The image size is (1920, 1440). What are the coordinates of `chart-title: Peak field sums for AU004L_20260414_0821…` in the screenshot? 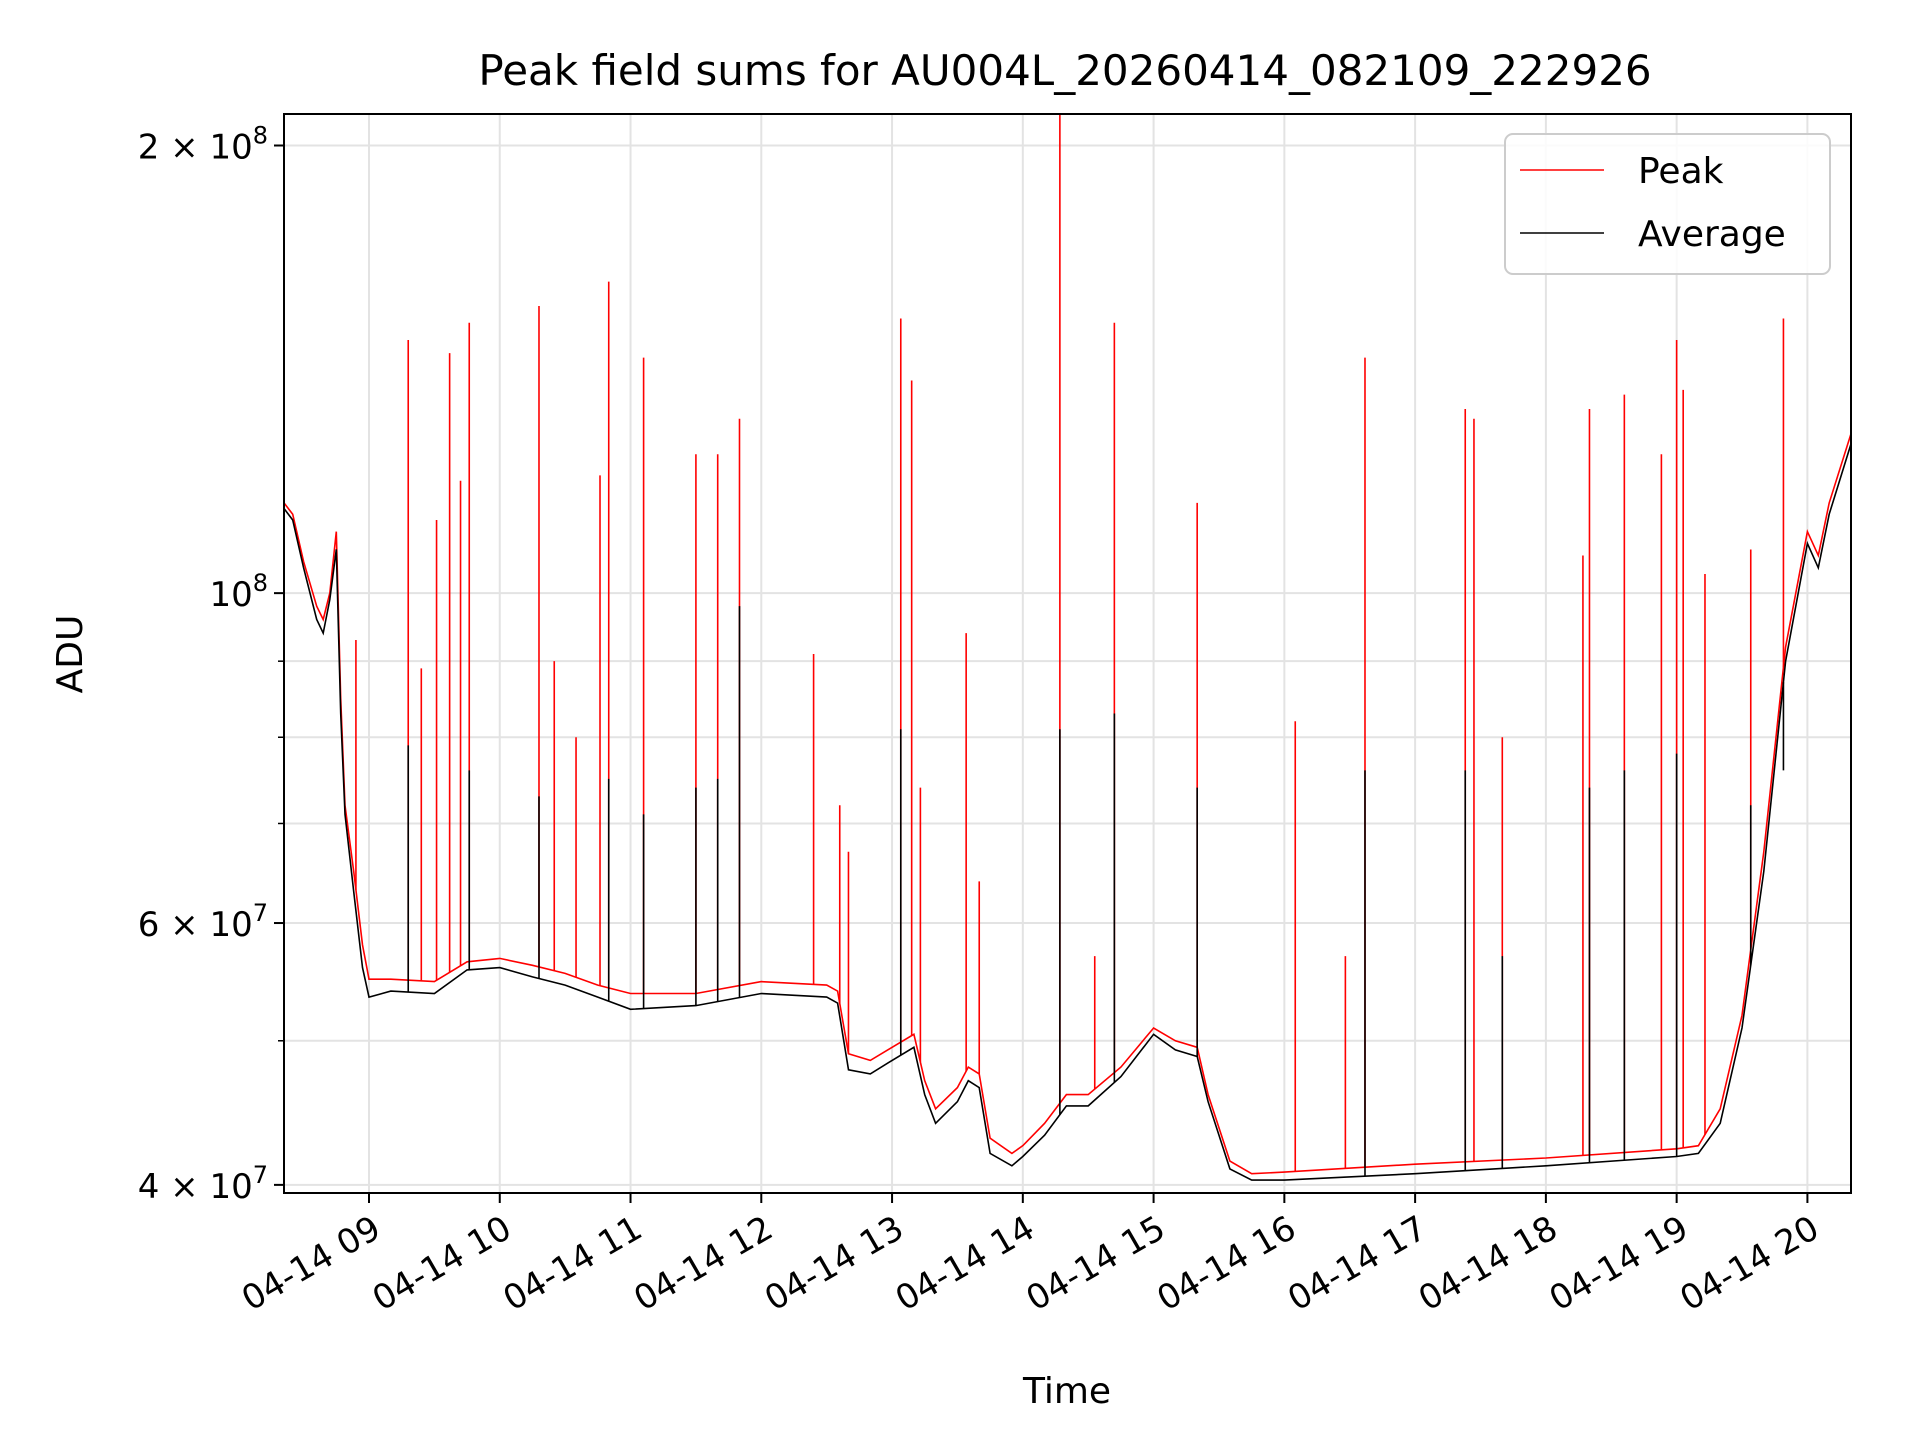 It's located at (1064, 70).